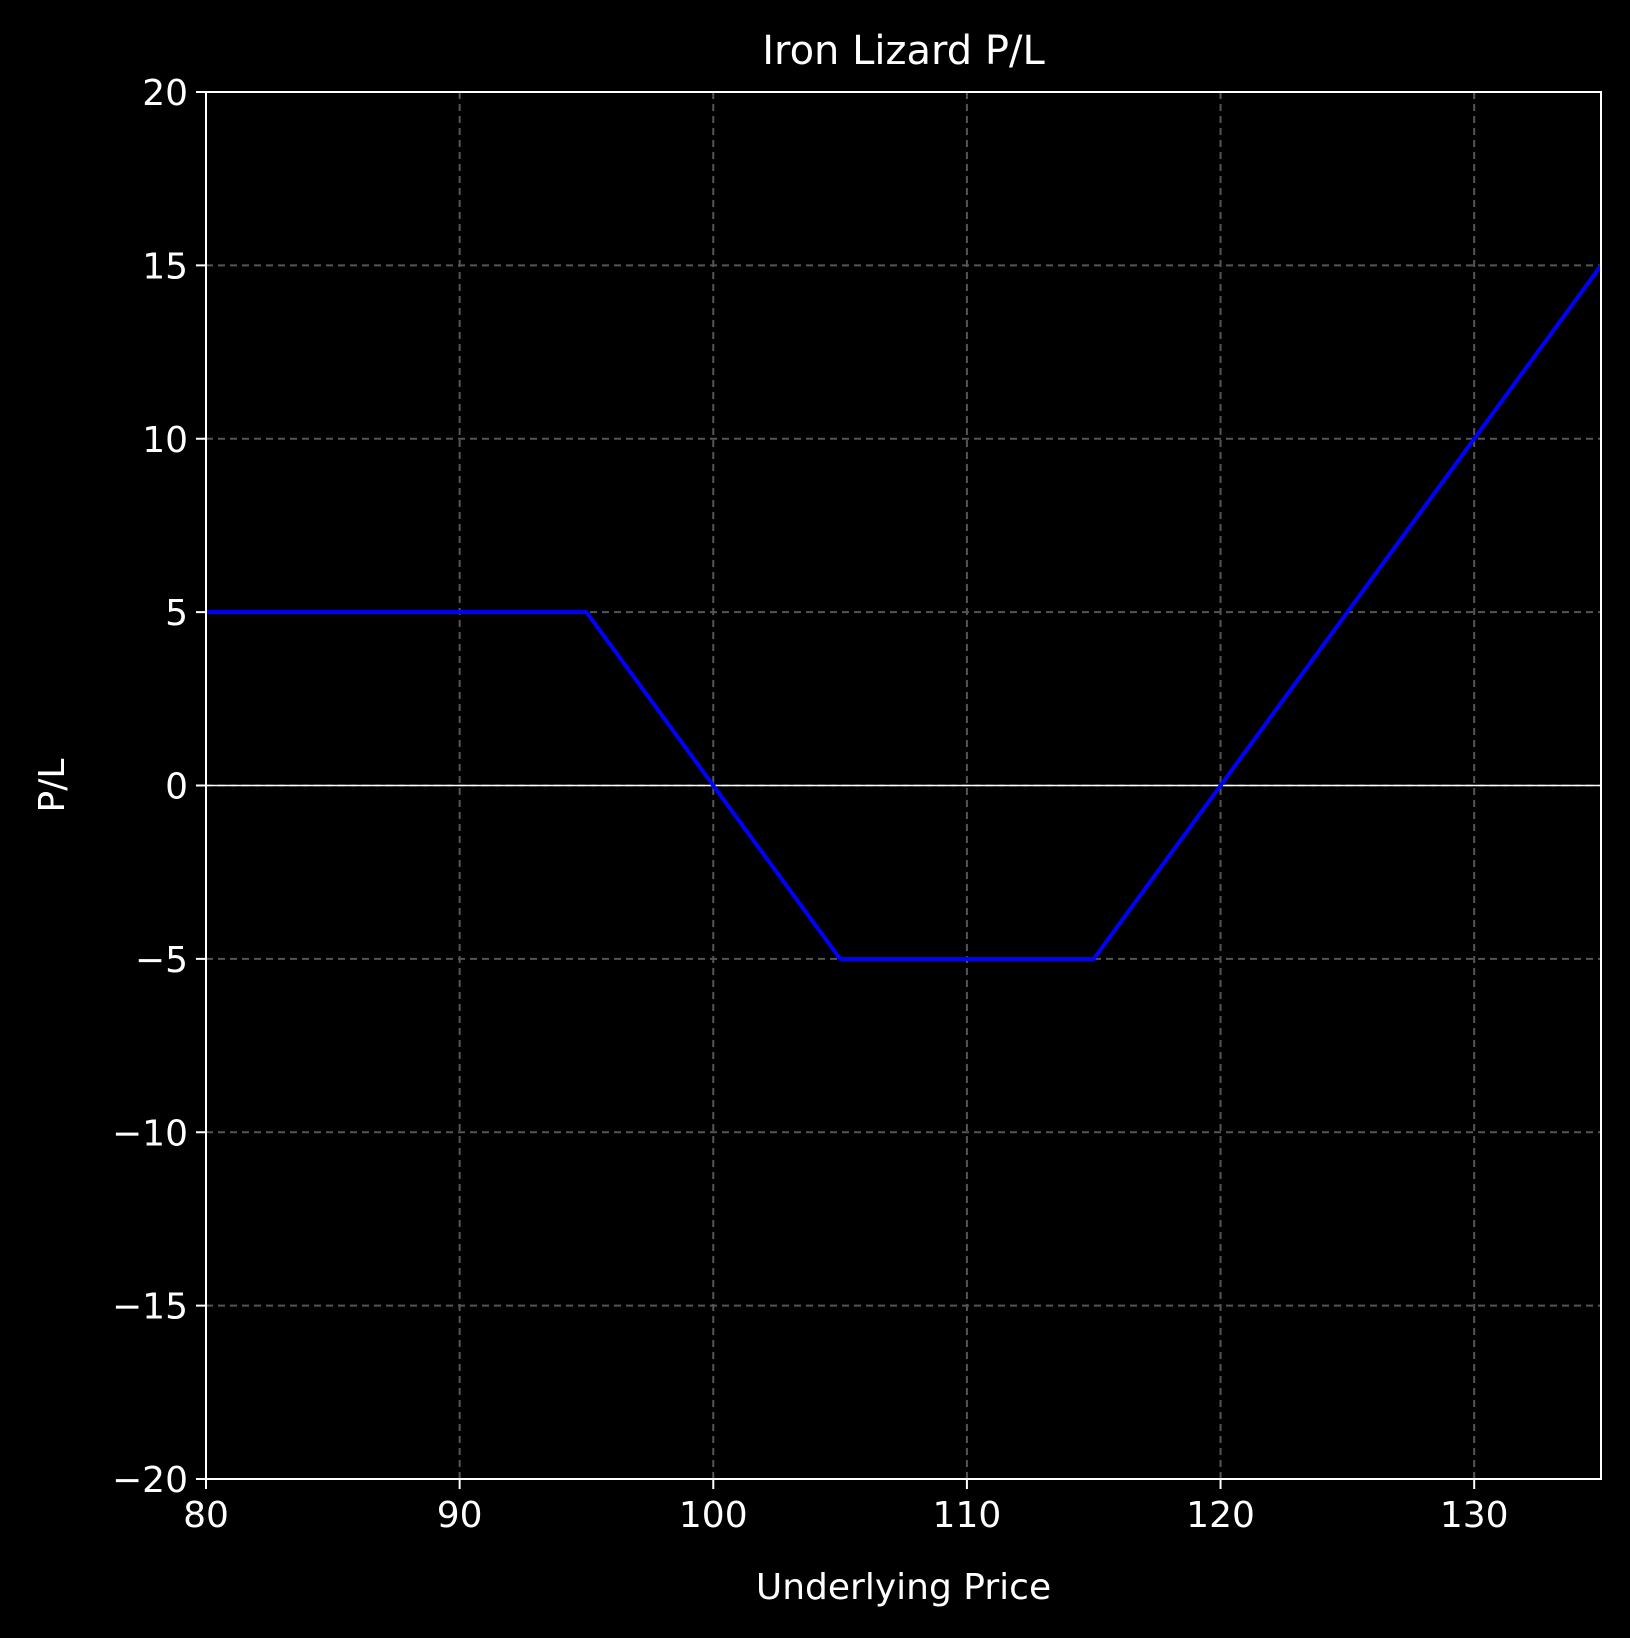  Describe the element at coordinates (206, 1515) in the screenshot. I see `x-tick-label: 80` at that location.